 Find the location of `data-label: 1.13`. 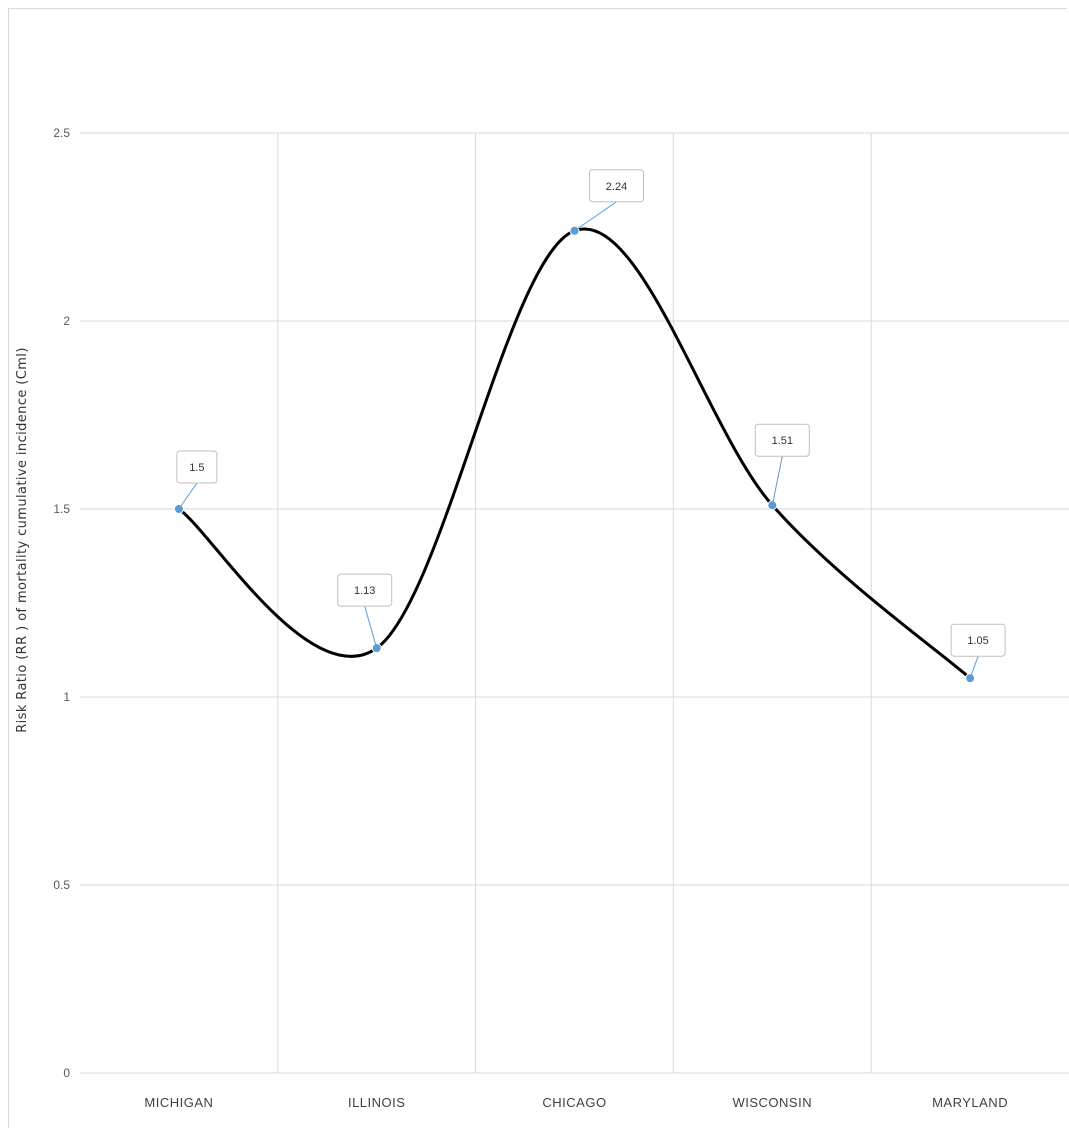

data-label: 1.13 is located at coordinates (364, 591).